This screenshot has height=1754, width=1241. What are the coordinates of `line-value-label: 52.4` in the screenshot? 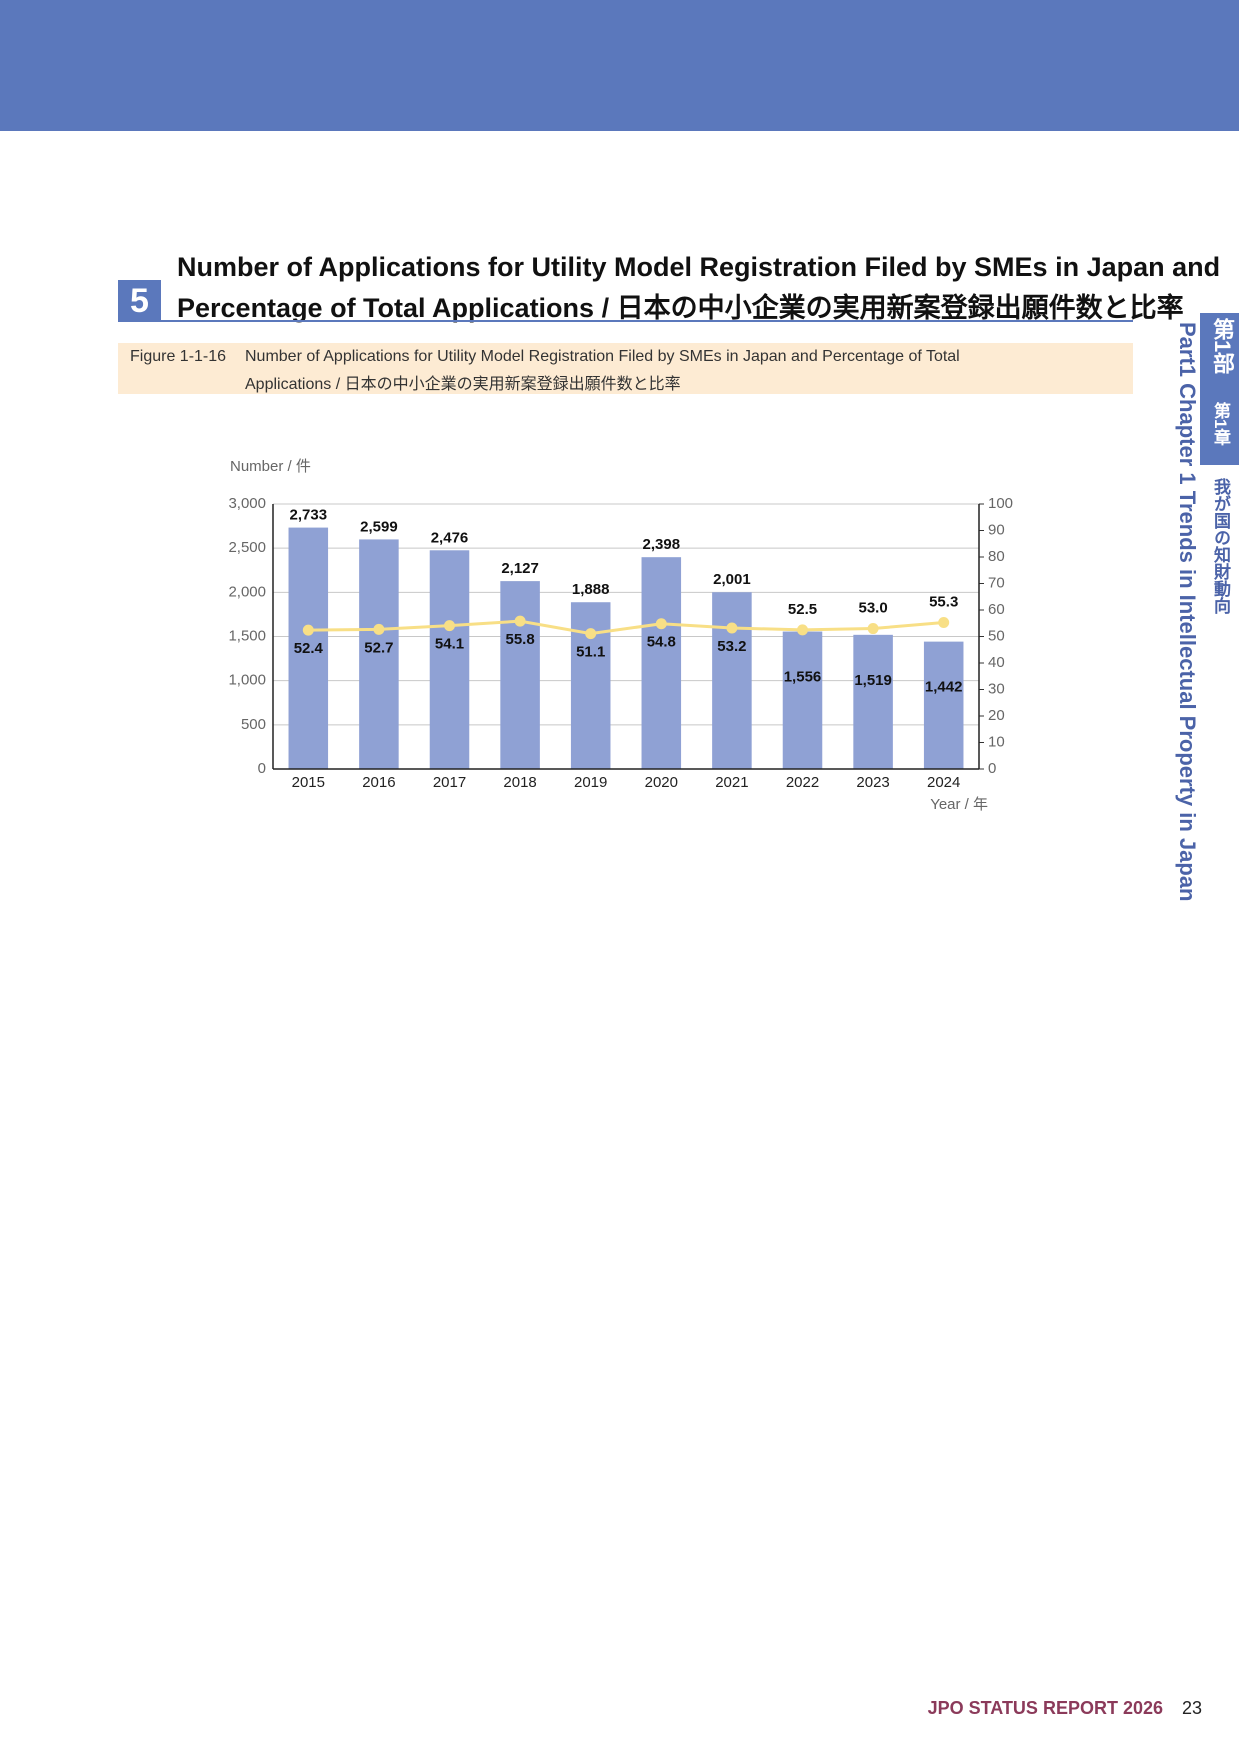 It's located at (309, 648).